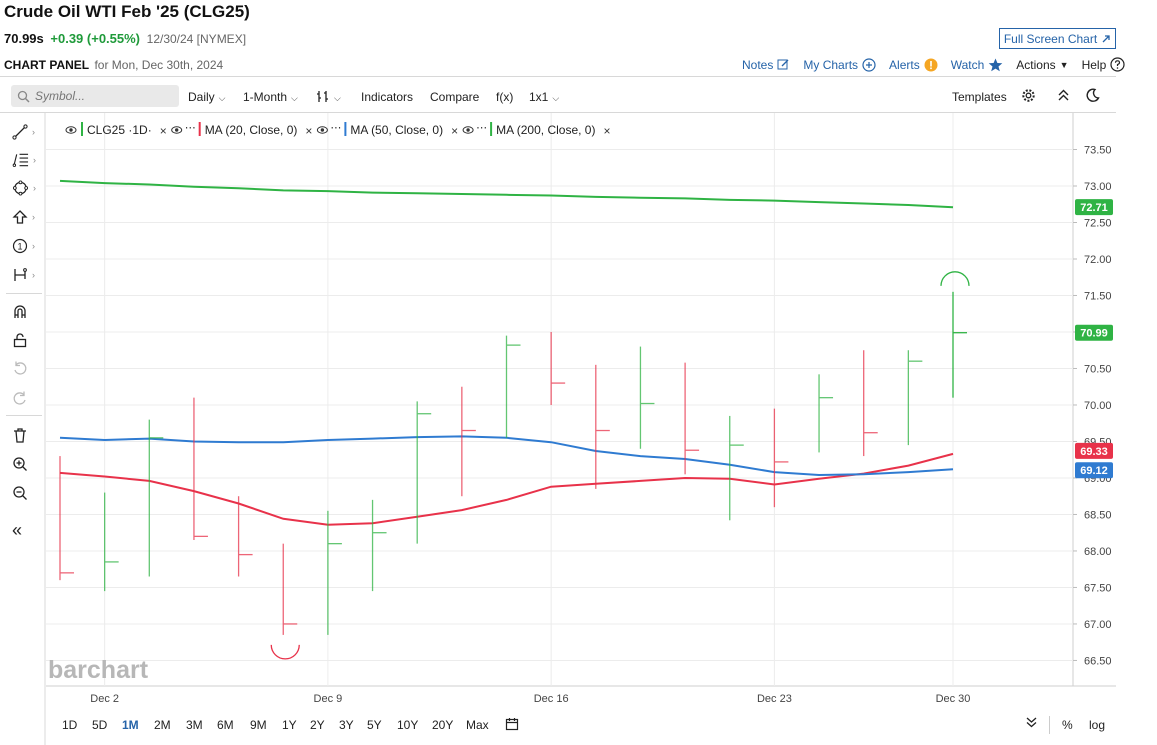  What do you see at coordinates (783, 64) in the screenshot?
I see `pencil-icon` at bounding box center [783, 64].